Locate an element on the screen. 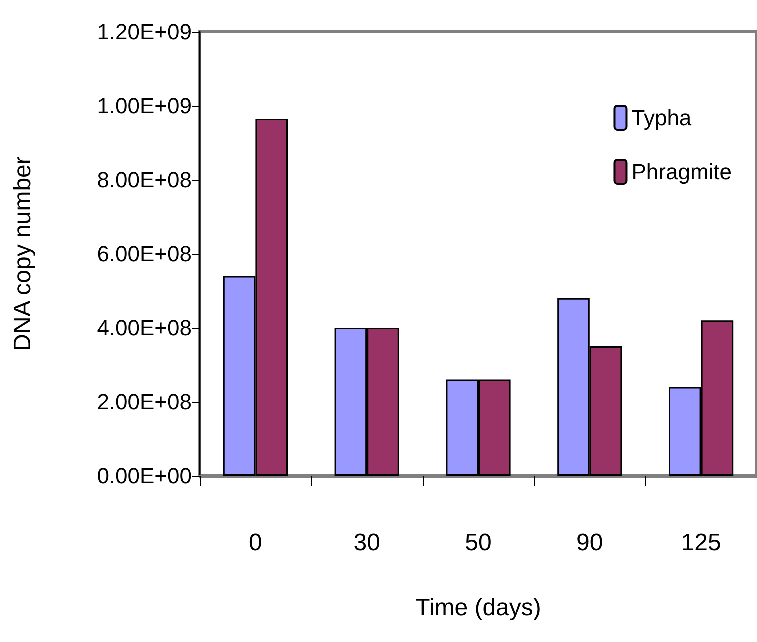 The height and width of the screenshot is (642, 757). y-tick-label: 1.00E+09 is located at coordinates (144, 106).